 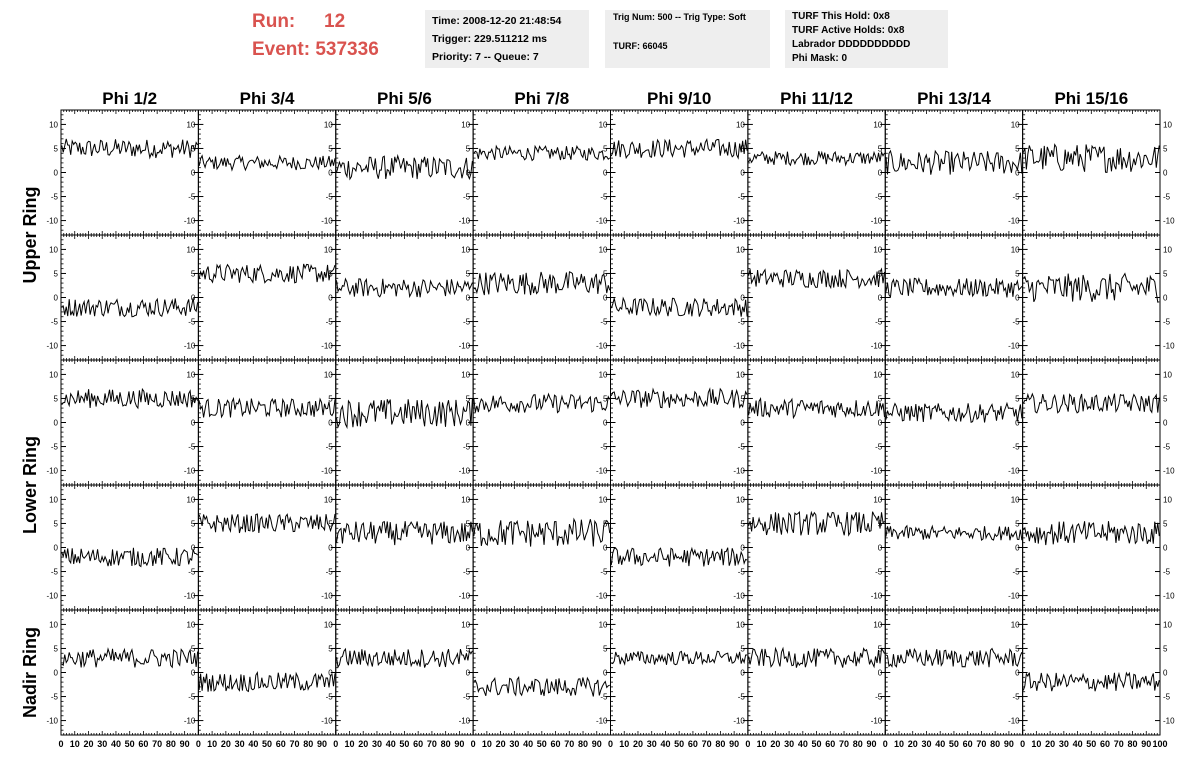 I want to click on phi-mask-text: Phi Mask: 0, so click(x=820, y=58).